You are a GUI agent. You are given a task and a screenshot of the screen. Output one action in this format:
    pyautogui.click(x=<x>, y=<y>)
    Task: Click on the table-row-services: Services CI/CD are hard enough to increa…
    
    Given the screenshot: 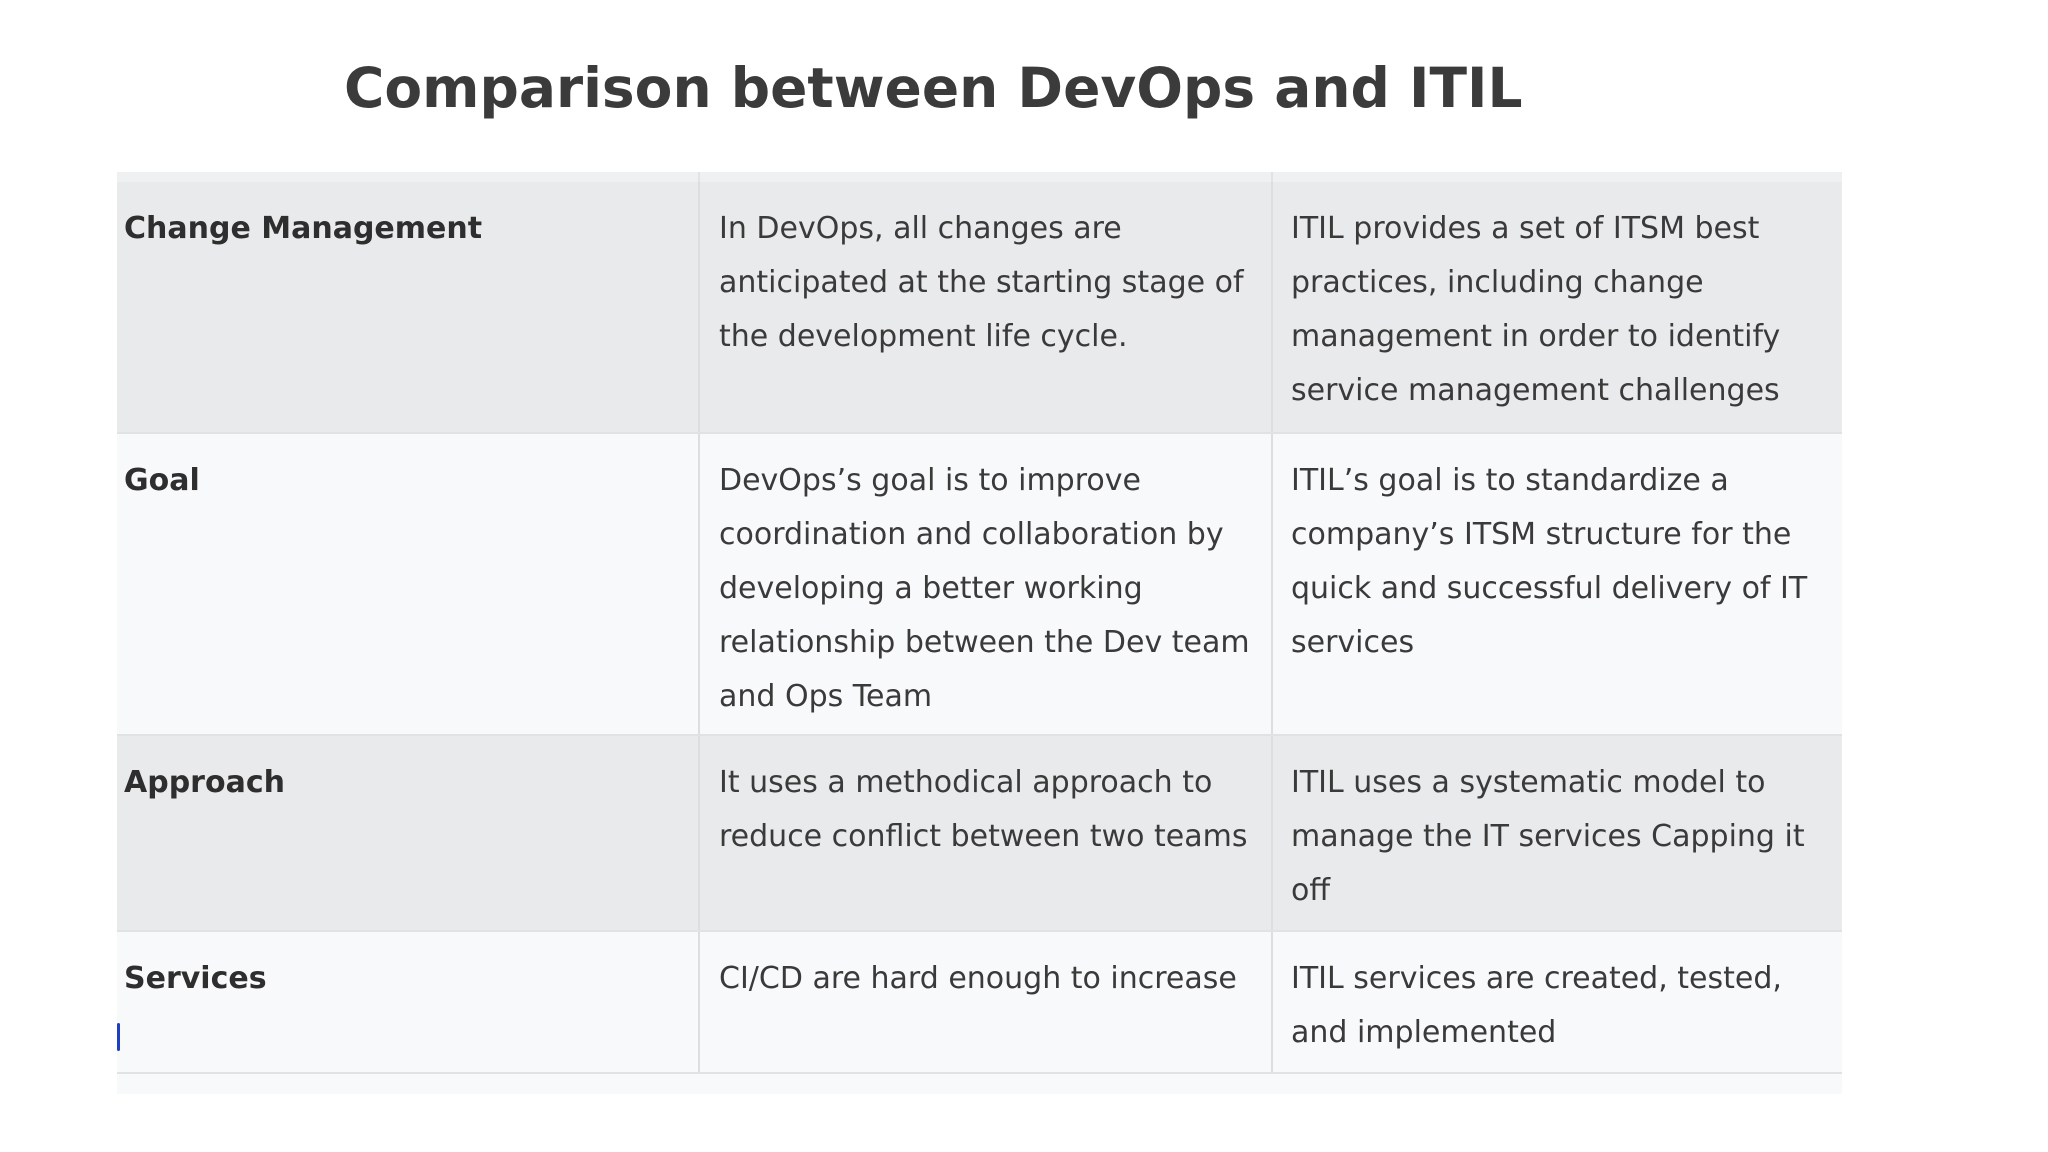 What is the action you would take?
    pyautogui.click(x=979, y=1003)
    